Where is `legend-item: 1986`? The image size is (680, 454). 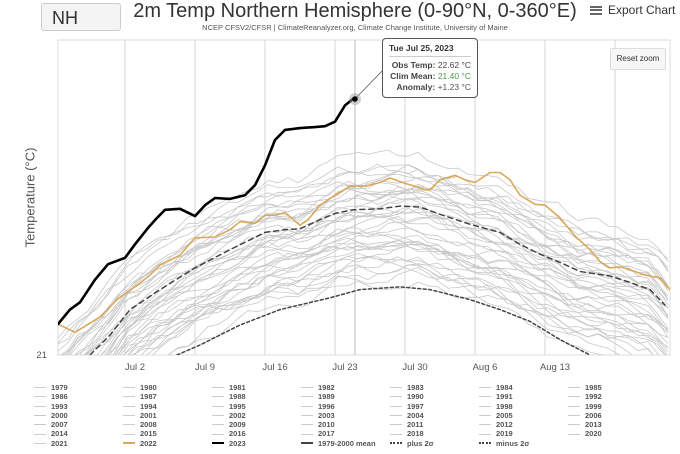 legend-item: 1986 is located at coordinates (78, 396).